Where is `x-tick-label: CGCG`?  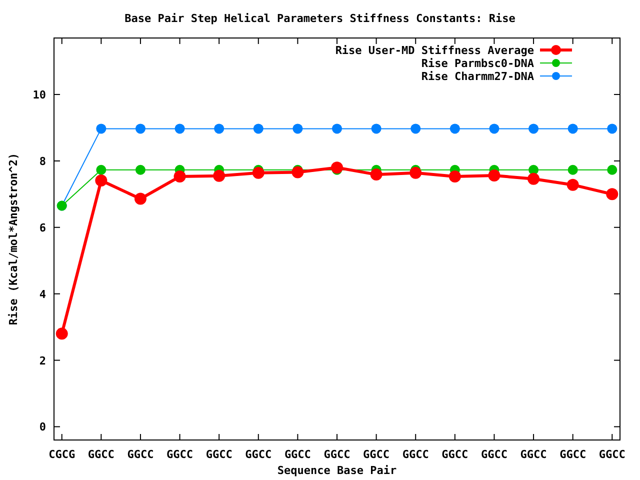 x-tick-label: CGCG is located at coordinates (62, 454).